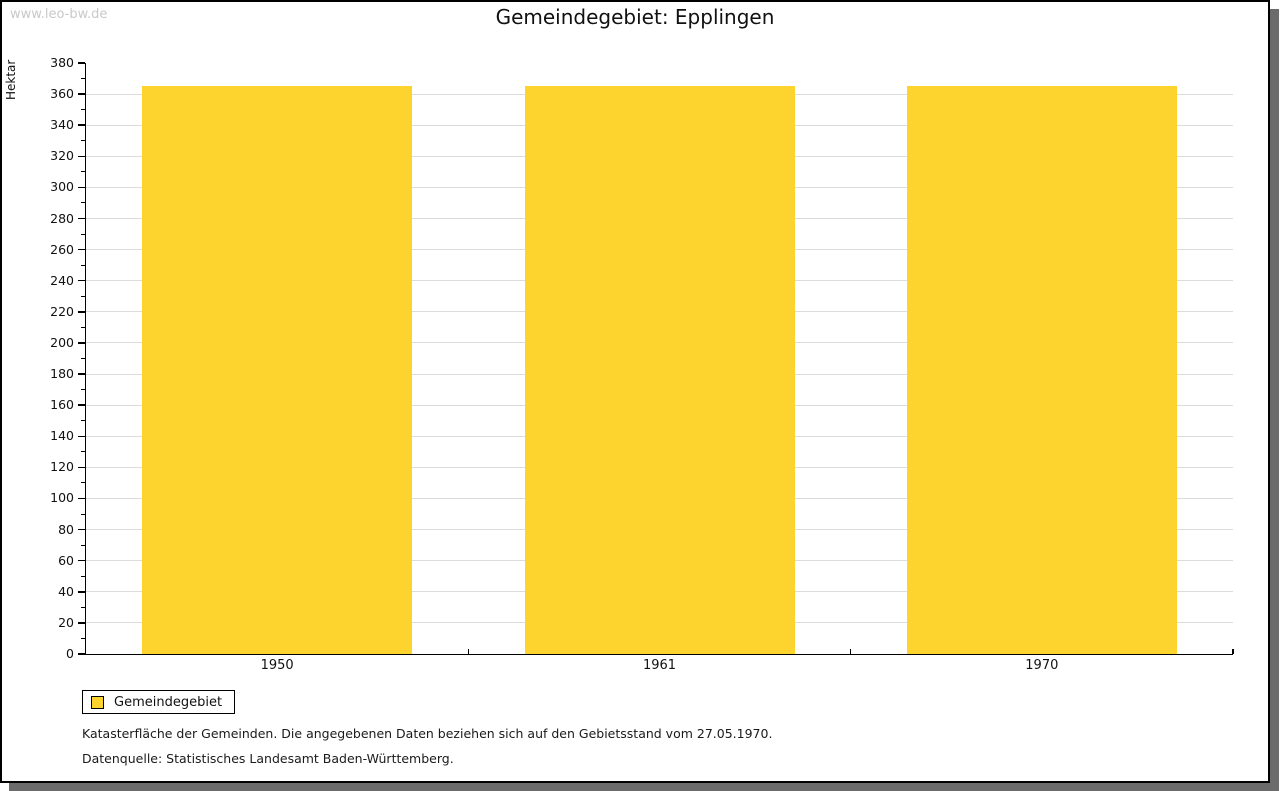 The width and height of the screenshot is (1280, 791). What do you see at coordinates (62, 218) in the screenshot?
I see `y-tick-label: 280` at bounding box center [62, 218].